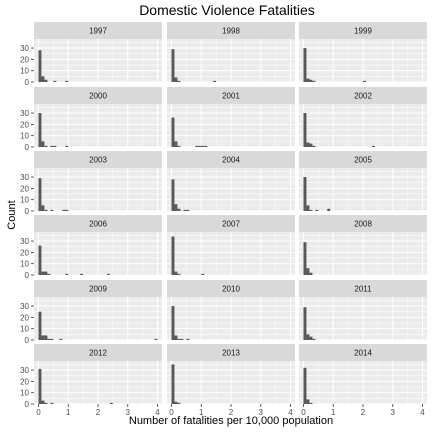  I want to click on facet-panel-2006: 2006 0 10 20 30, so click(91, 247).